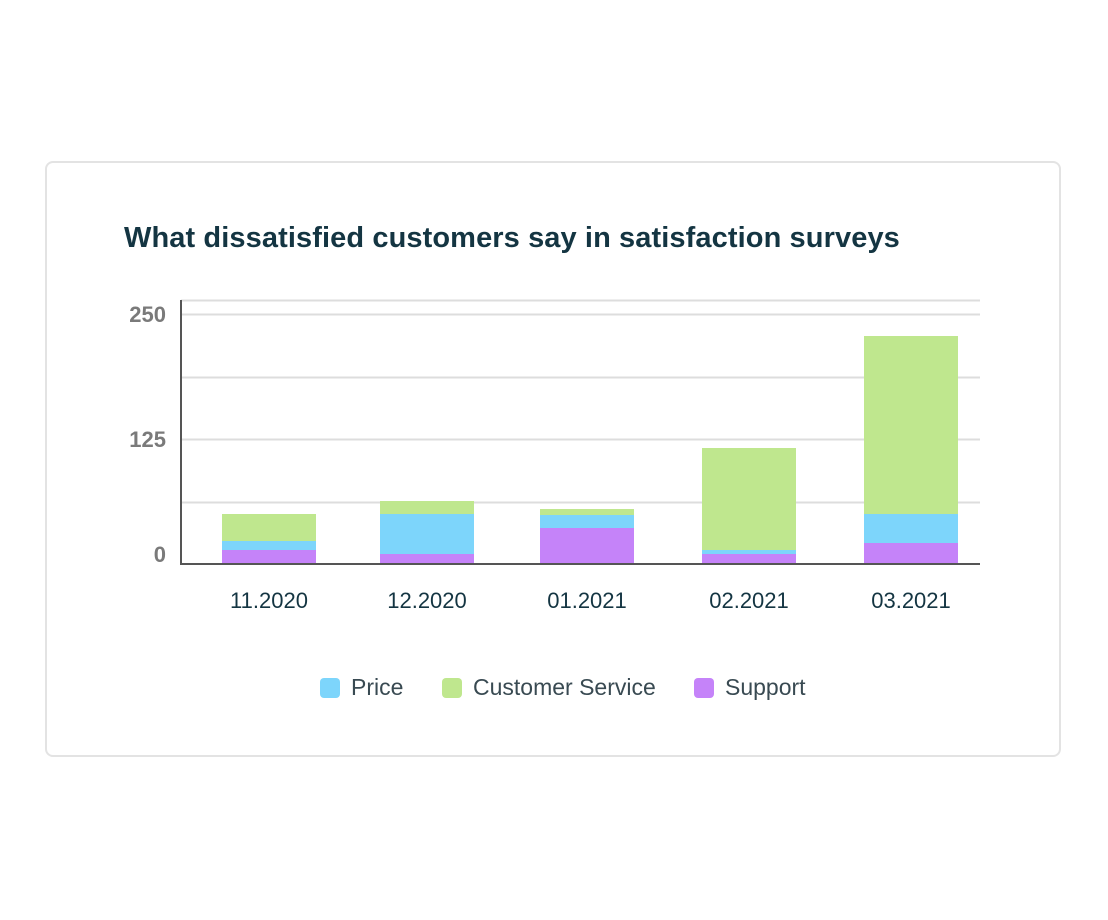 The image size is (1108, 920). What do you see at coordinates (765, 687) in the screenshot?
I see `legend-label-support: Support` at bounding box center [765, 687].